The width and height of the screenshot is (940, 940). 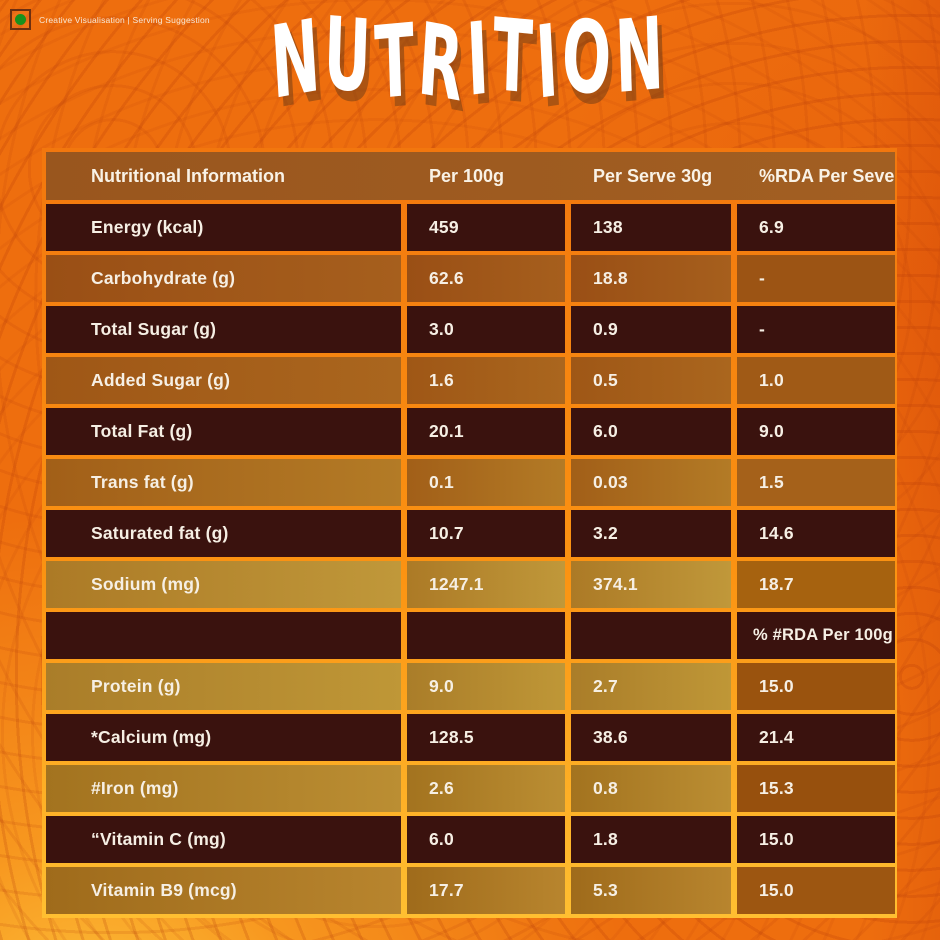 What do you see at coordinates (651, 788) in the screenshot?
I see `row-value-cell: 0.8` at bounding box center [651, 788].